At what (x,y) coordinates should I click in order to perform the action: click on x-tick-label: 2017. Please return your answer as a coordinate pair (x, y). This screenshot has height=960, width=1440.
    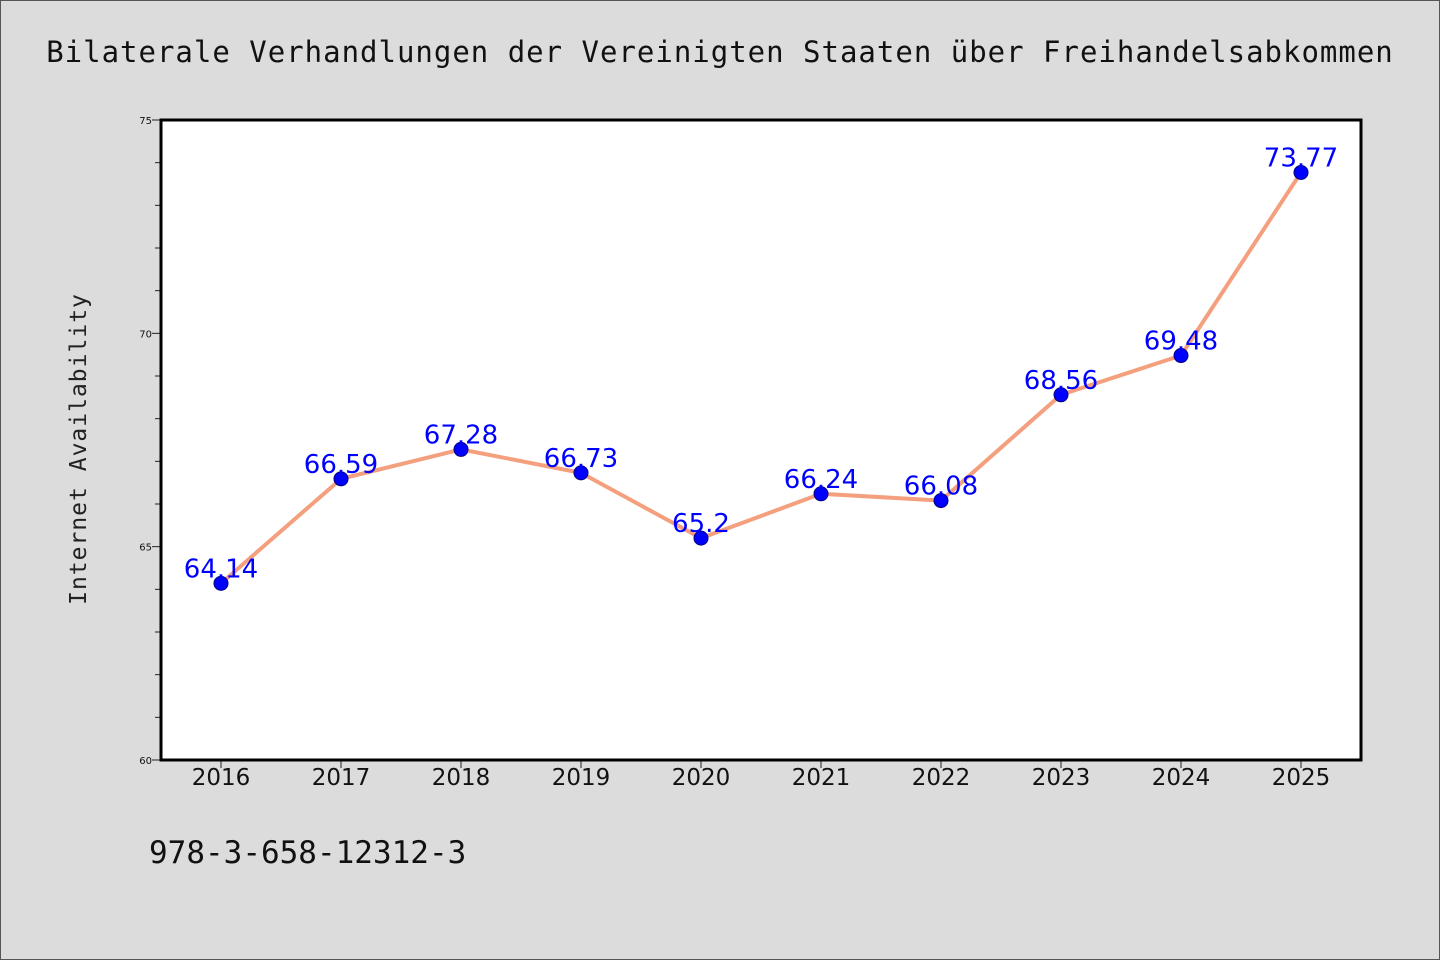
    Looking at the image, I should click on (341, 778).